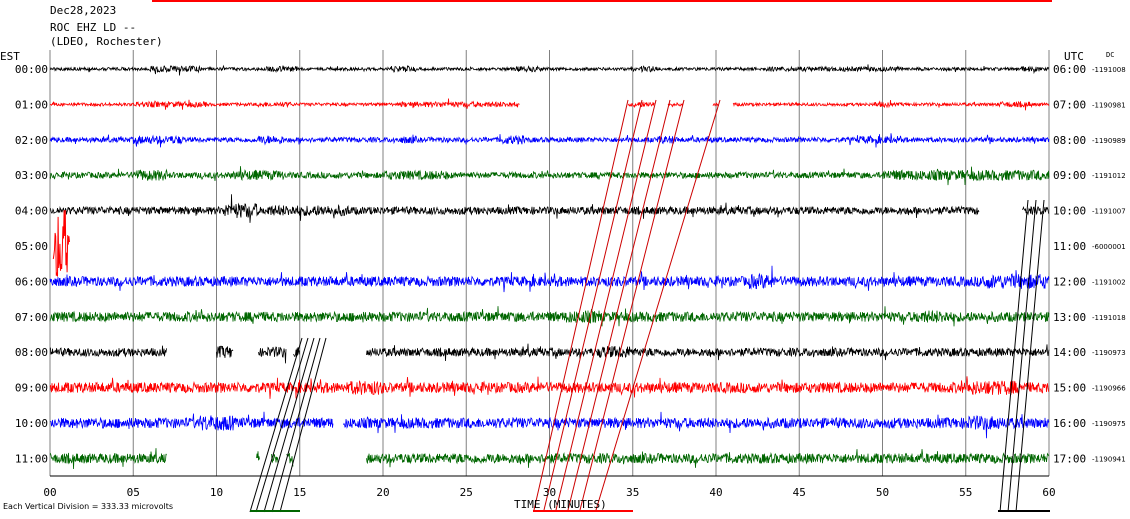  I want to click on est-hour-label: 04:00, so click(31, 211).